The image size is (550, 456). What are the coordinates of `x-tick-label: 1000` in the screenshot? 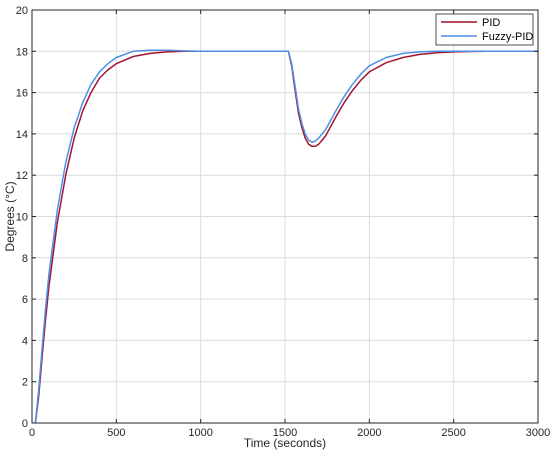 It's located at (200, 433).